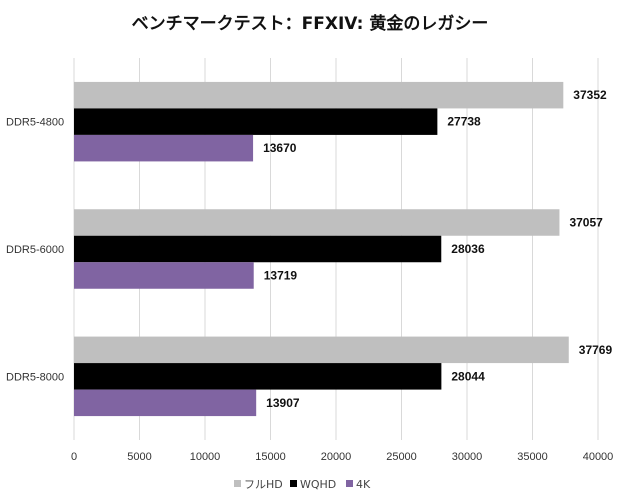 The image size is (620, 500). I want to click on x-tick-labels: 0 5000 10000 15000 20000 25000 30000 35000 40000, so click(342, 457).